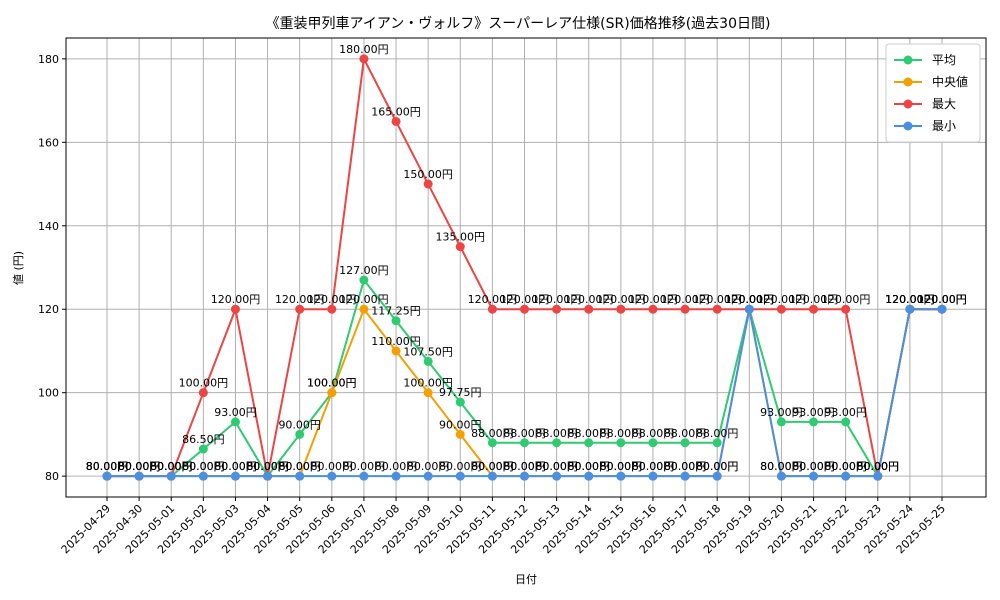  Describe the element at coordinates (396, 111) in the screenshot. I see `data-label: 165.00円` at that location.